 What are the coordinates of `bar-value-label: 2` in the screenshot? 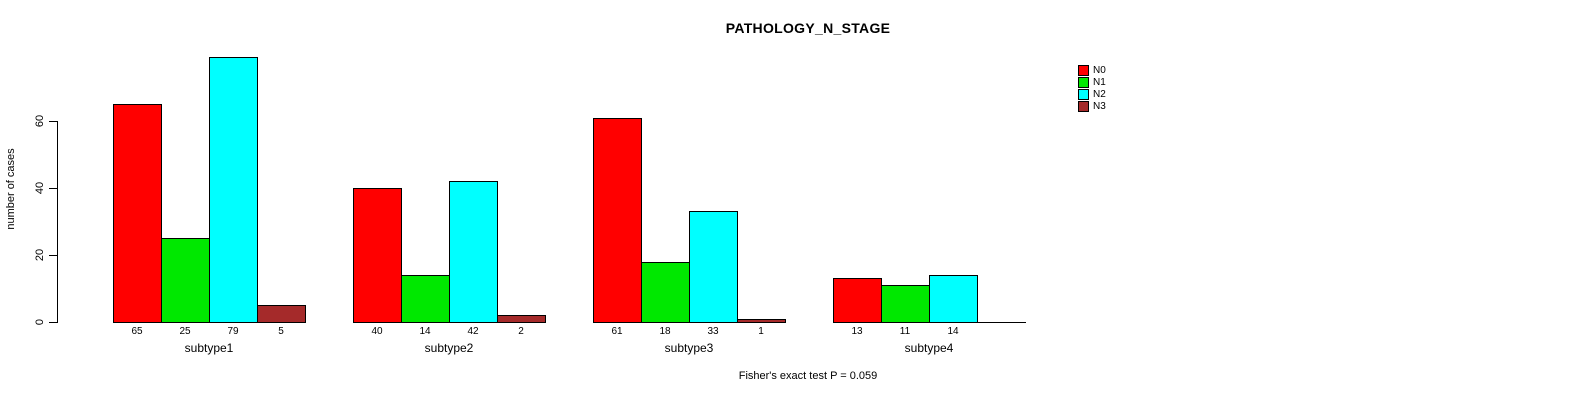 It's located at (521, 331).